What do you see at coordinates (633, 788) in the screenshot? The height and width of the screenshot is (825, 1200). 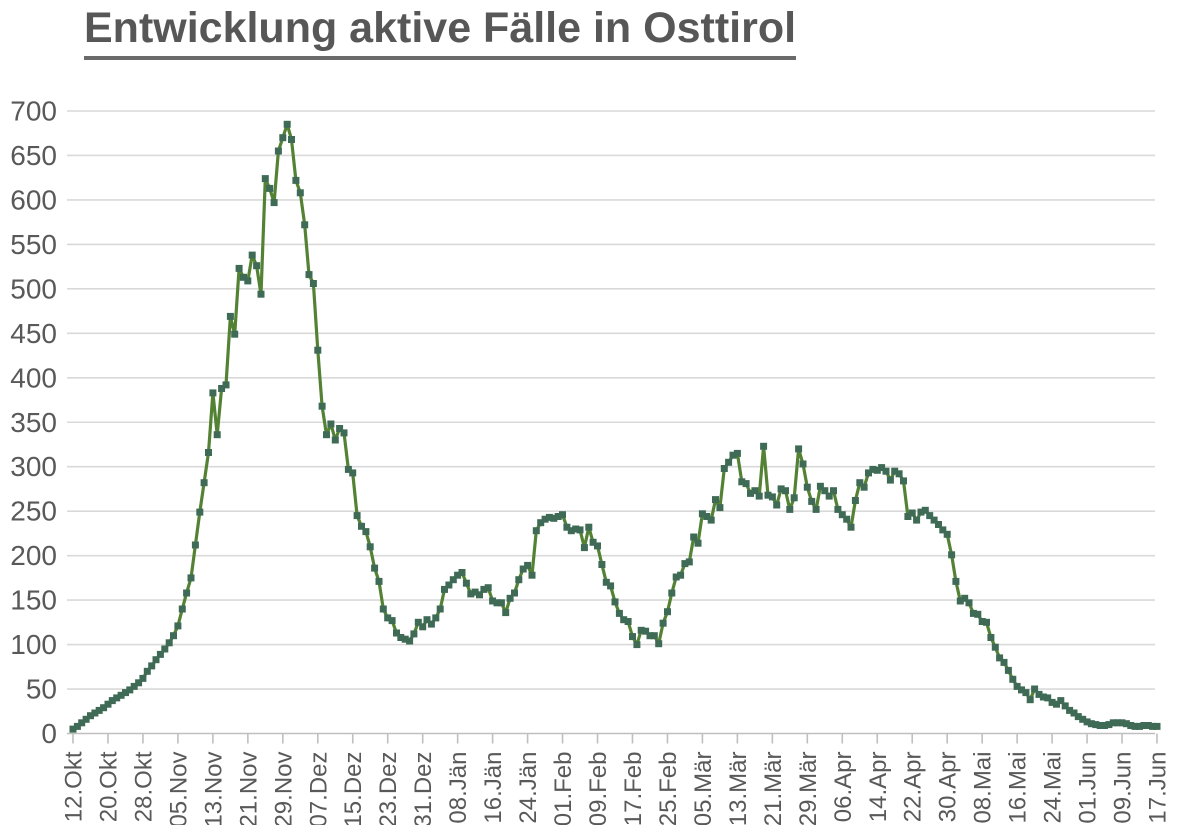 I see `svg-text: 17.Feb` at bounding box center [633, 788].